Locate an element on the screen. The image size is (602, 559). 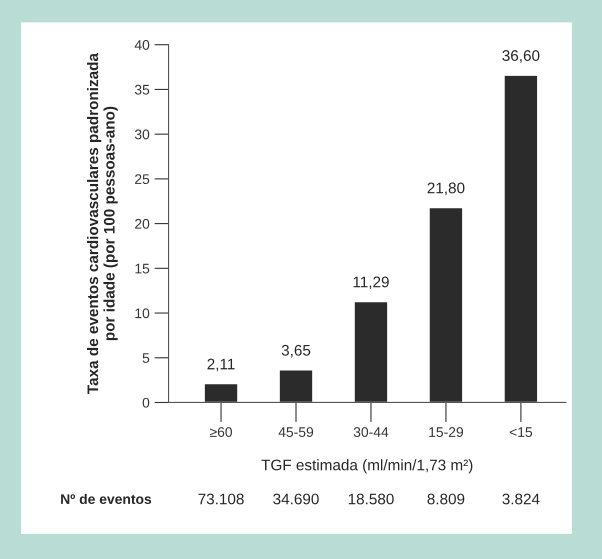
text: 18.580 is located at coordinates (371, 499).